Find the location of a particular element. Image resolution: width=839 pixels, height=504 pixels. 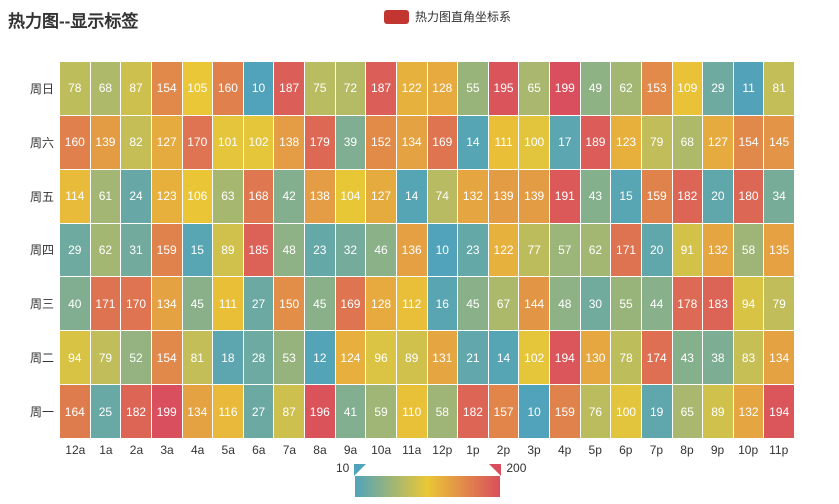

heatmap-cell: 79 is located at coordinates (105, 358).